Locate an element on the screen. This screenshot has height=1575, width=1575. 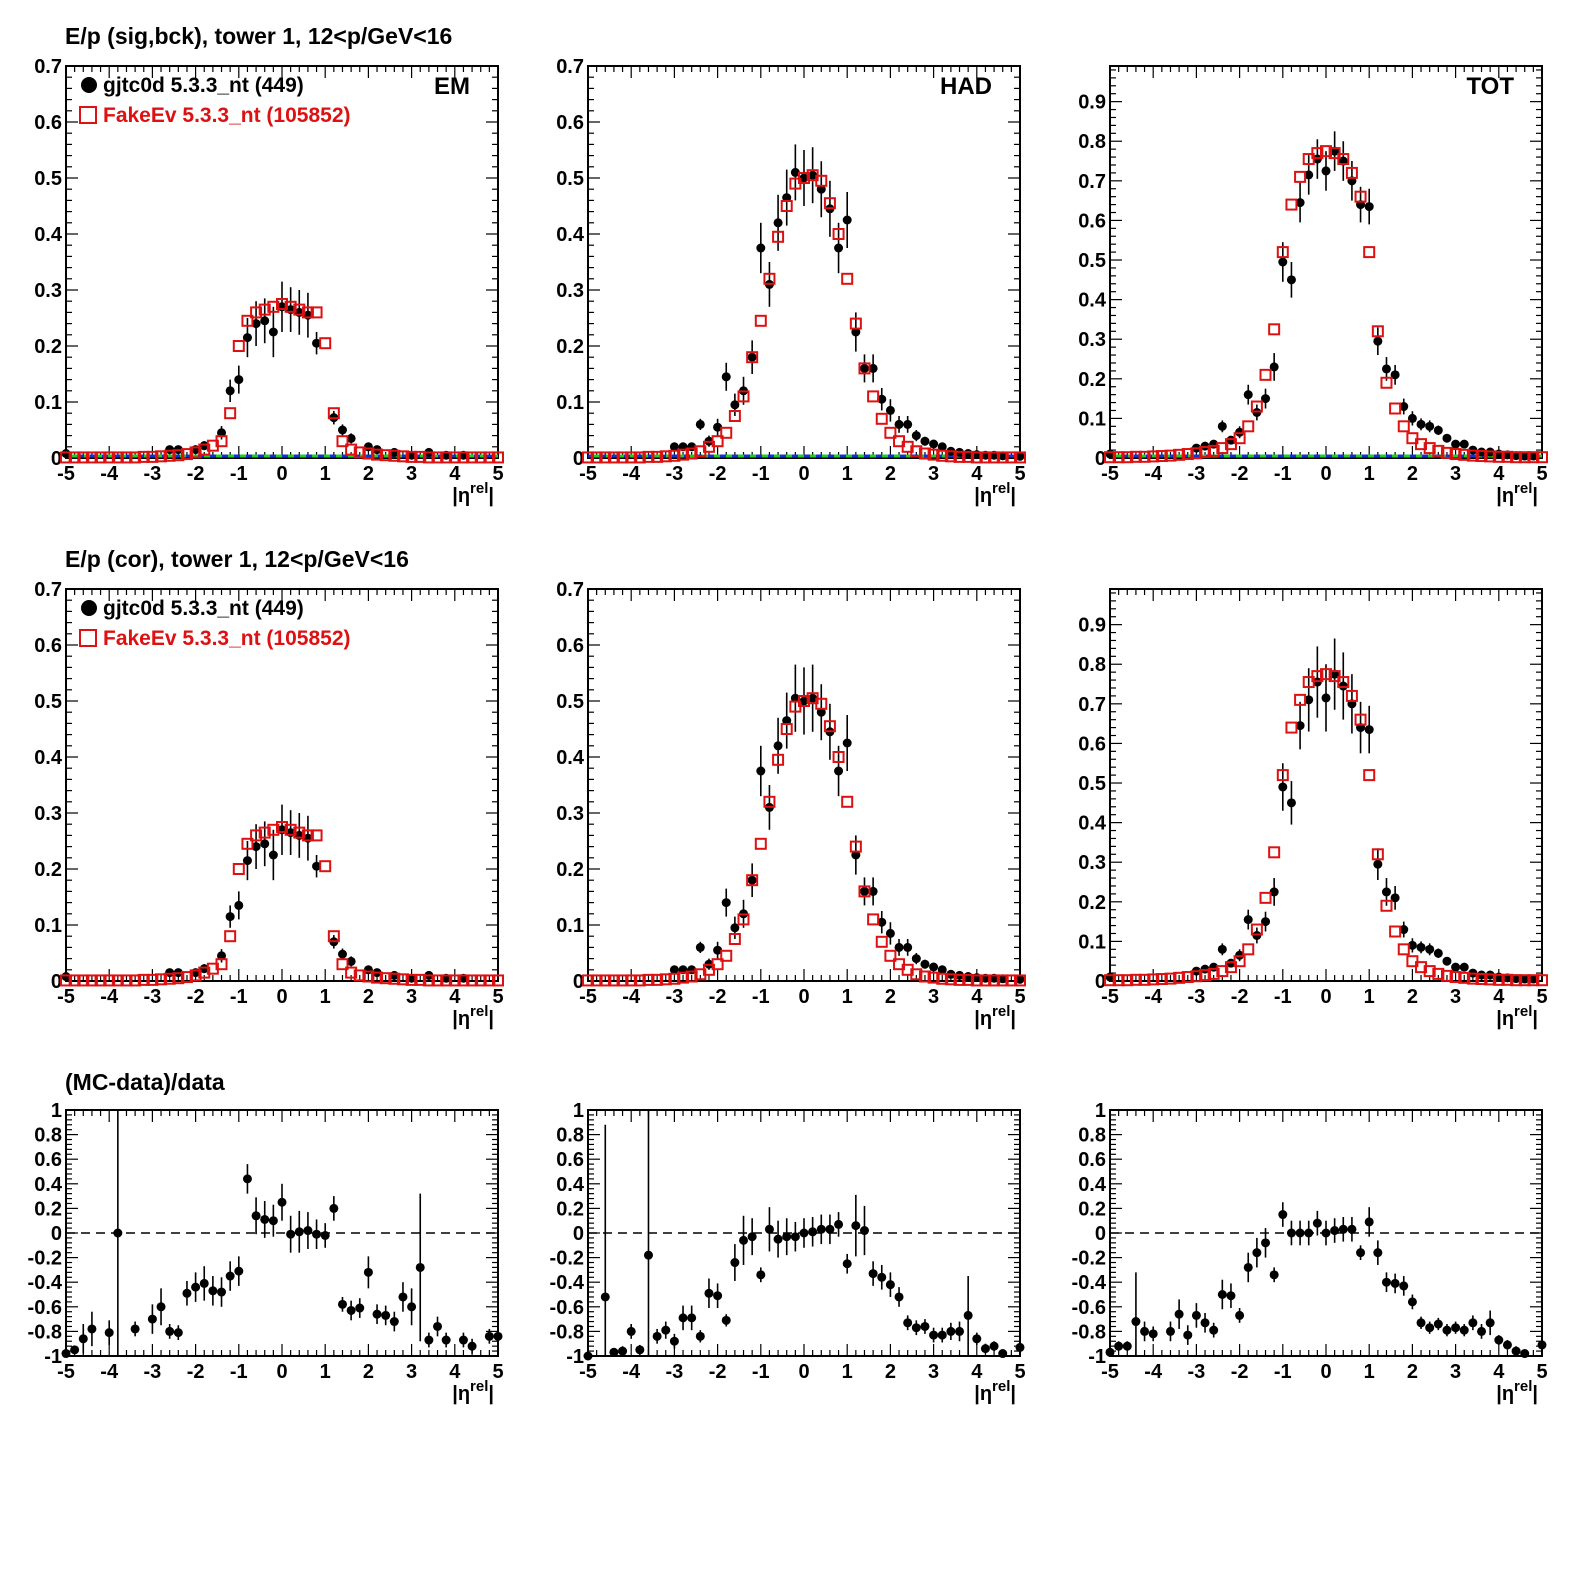
x-tick-label: -3 is located at coordinates (1197, 997).